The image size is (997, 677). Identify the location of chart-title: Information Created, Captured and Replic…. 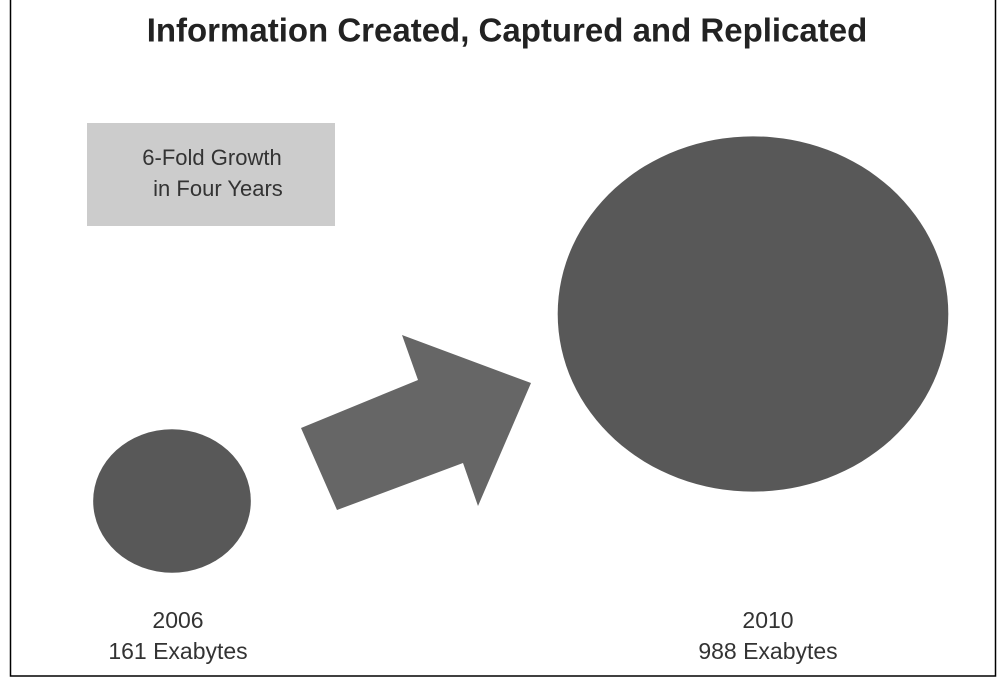
(507, 30).